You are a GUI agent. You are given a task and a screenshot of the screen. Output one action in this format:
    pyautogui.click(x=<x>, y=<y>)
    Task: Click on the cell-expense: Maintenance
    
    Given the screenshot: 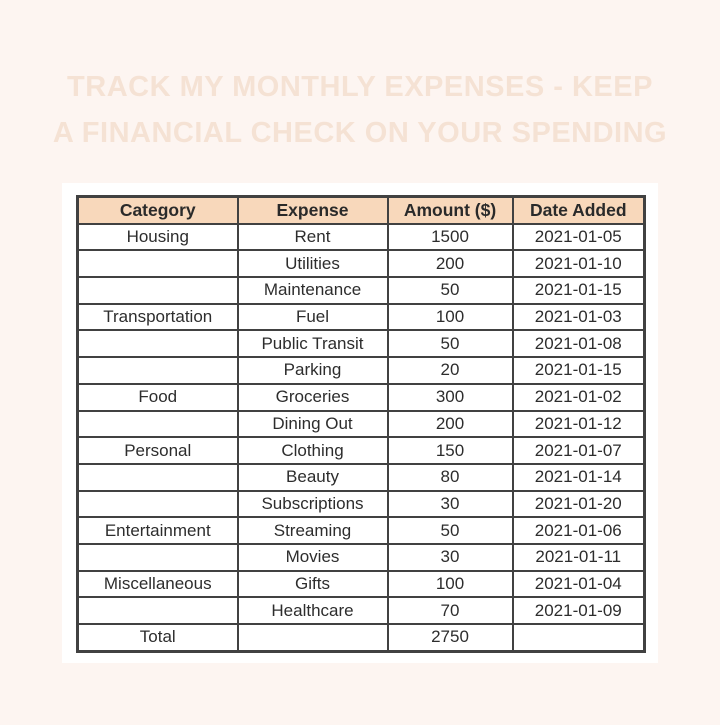 What is the action you would take?
    pyautogui.click(x=312, y=290)
    